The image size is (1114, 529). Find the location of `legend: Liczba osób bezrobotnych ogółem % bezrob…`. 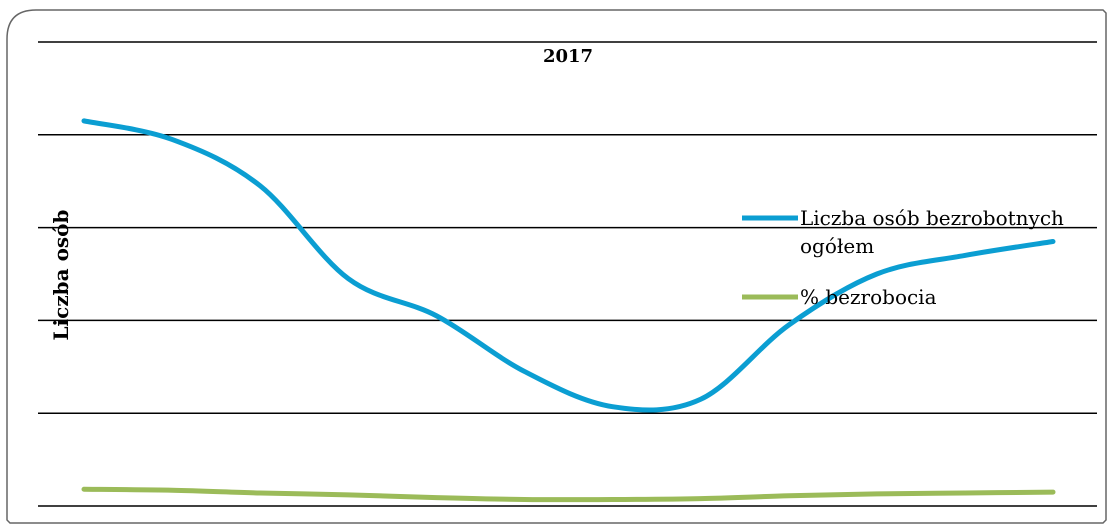

legend: Liczba osób bezrobotnych ogółem % bezrob… is located at coordinates (903, 257).